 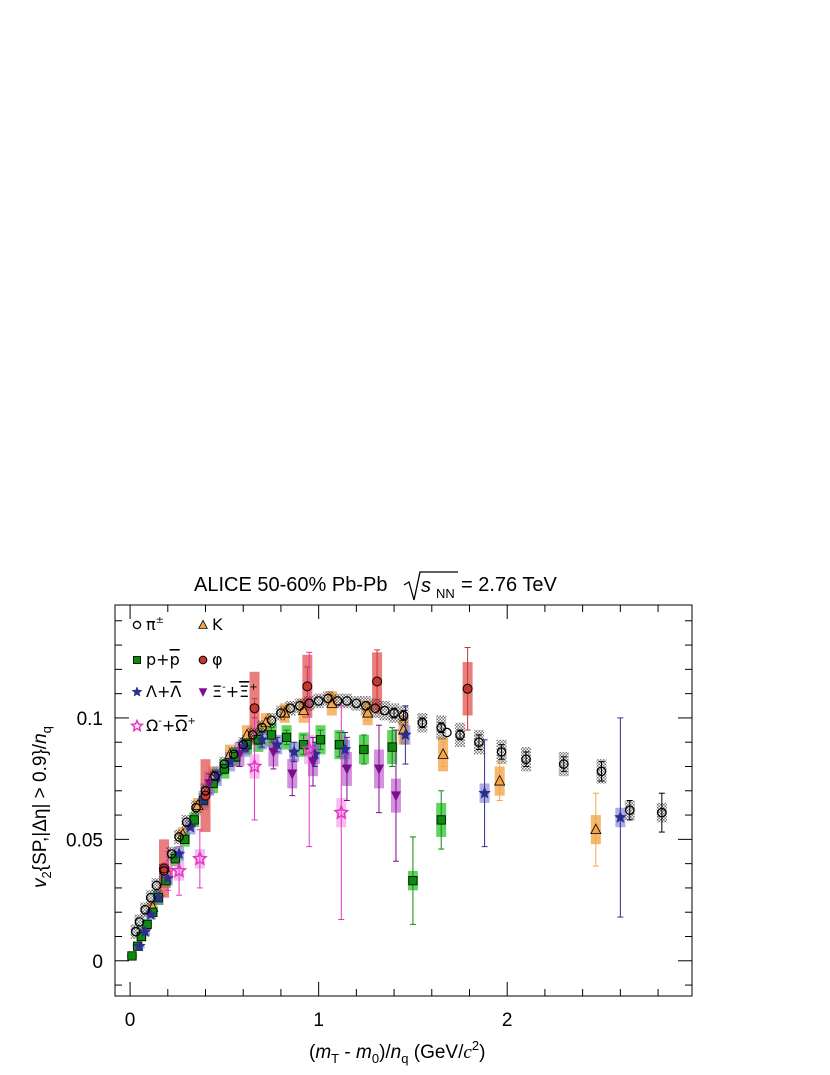 What do you see at coordinates (397, 1052) in the screenshot?
I see `x-axis-title: (mT - m0)/nq (GeV/c2)` at bounding box center [397, 1052].